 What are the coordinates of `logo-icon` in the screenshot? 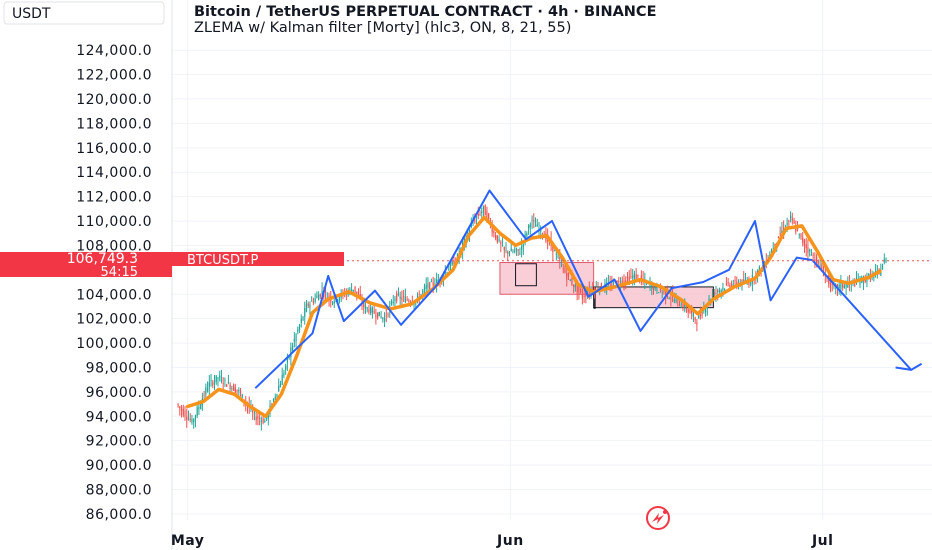 It's located at (658, 518).